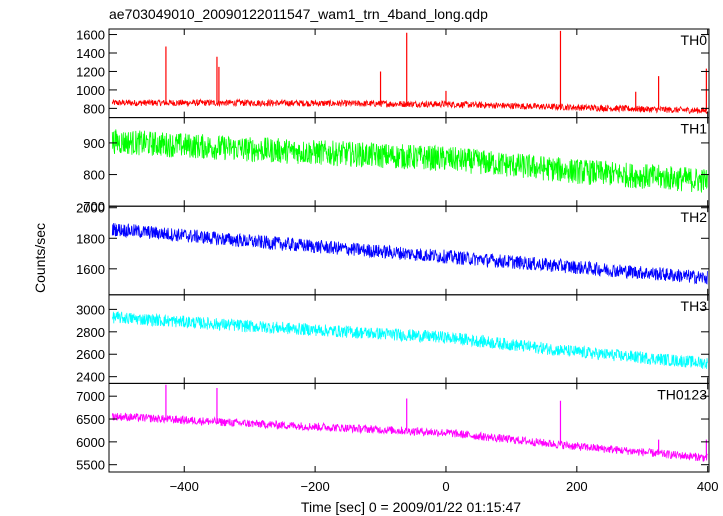 This screenshot has width=723, height=516. I want to click on y-tick-label: 2800, so click(90, 332).